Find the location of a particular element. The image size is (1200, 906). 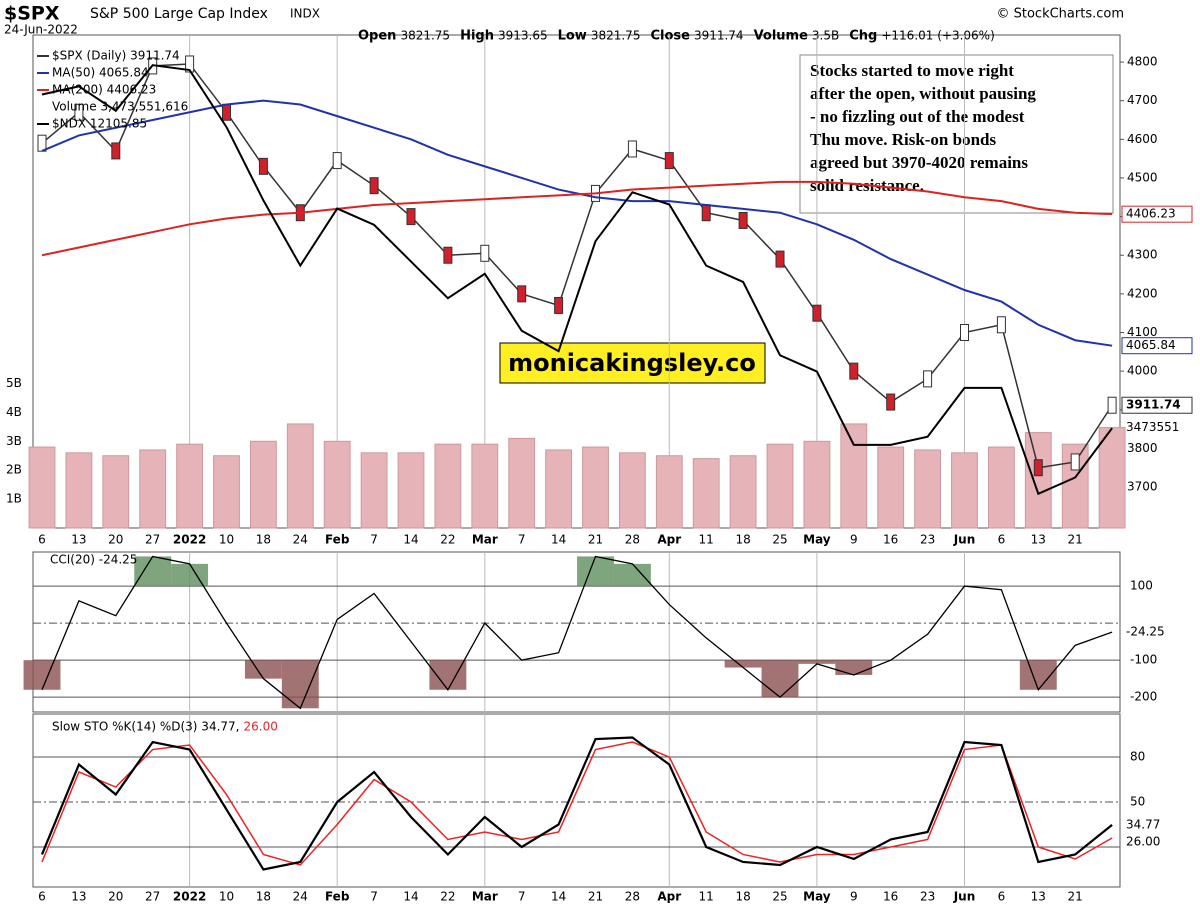

quote-label: Volume is located at coordinates (781, 36).